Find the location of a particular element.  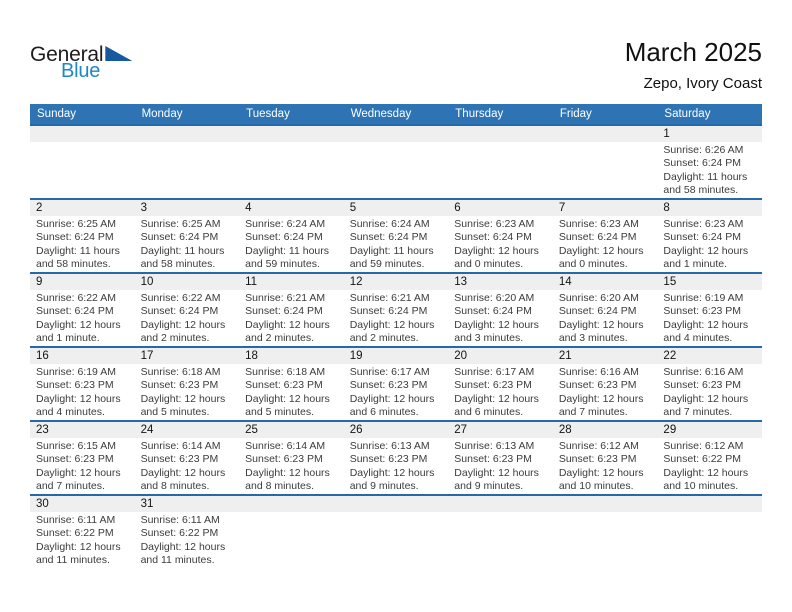

daylight-value: 12 hours and 9 minutes. is located at coordinates (496, 479).